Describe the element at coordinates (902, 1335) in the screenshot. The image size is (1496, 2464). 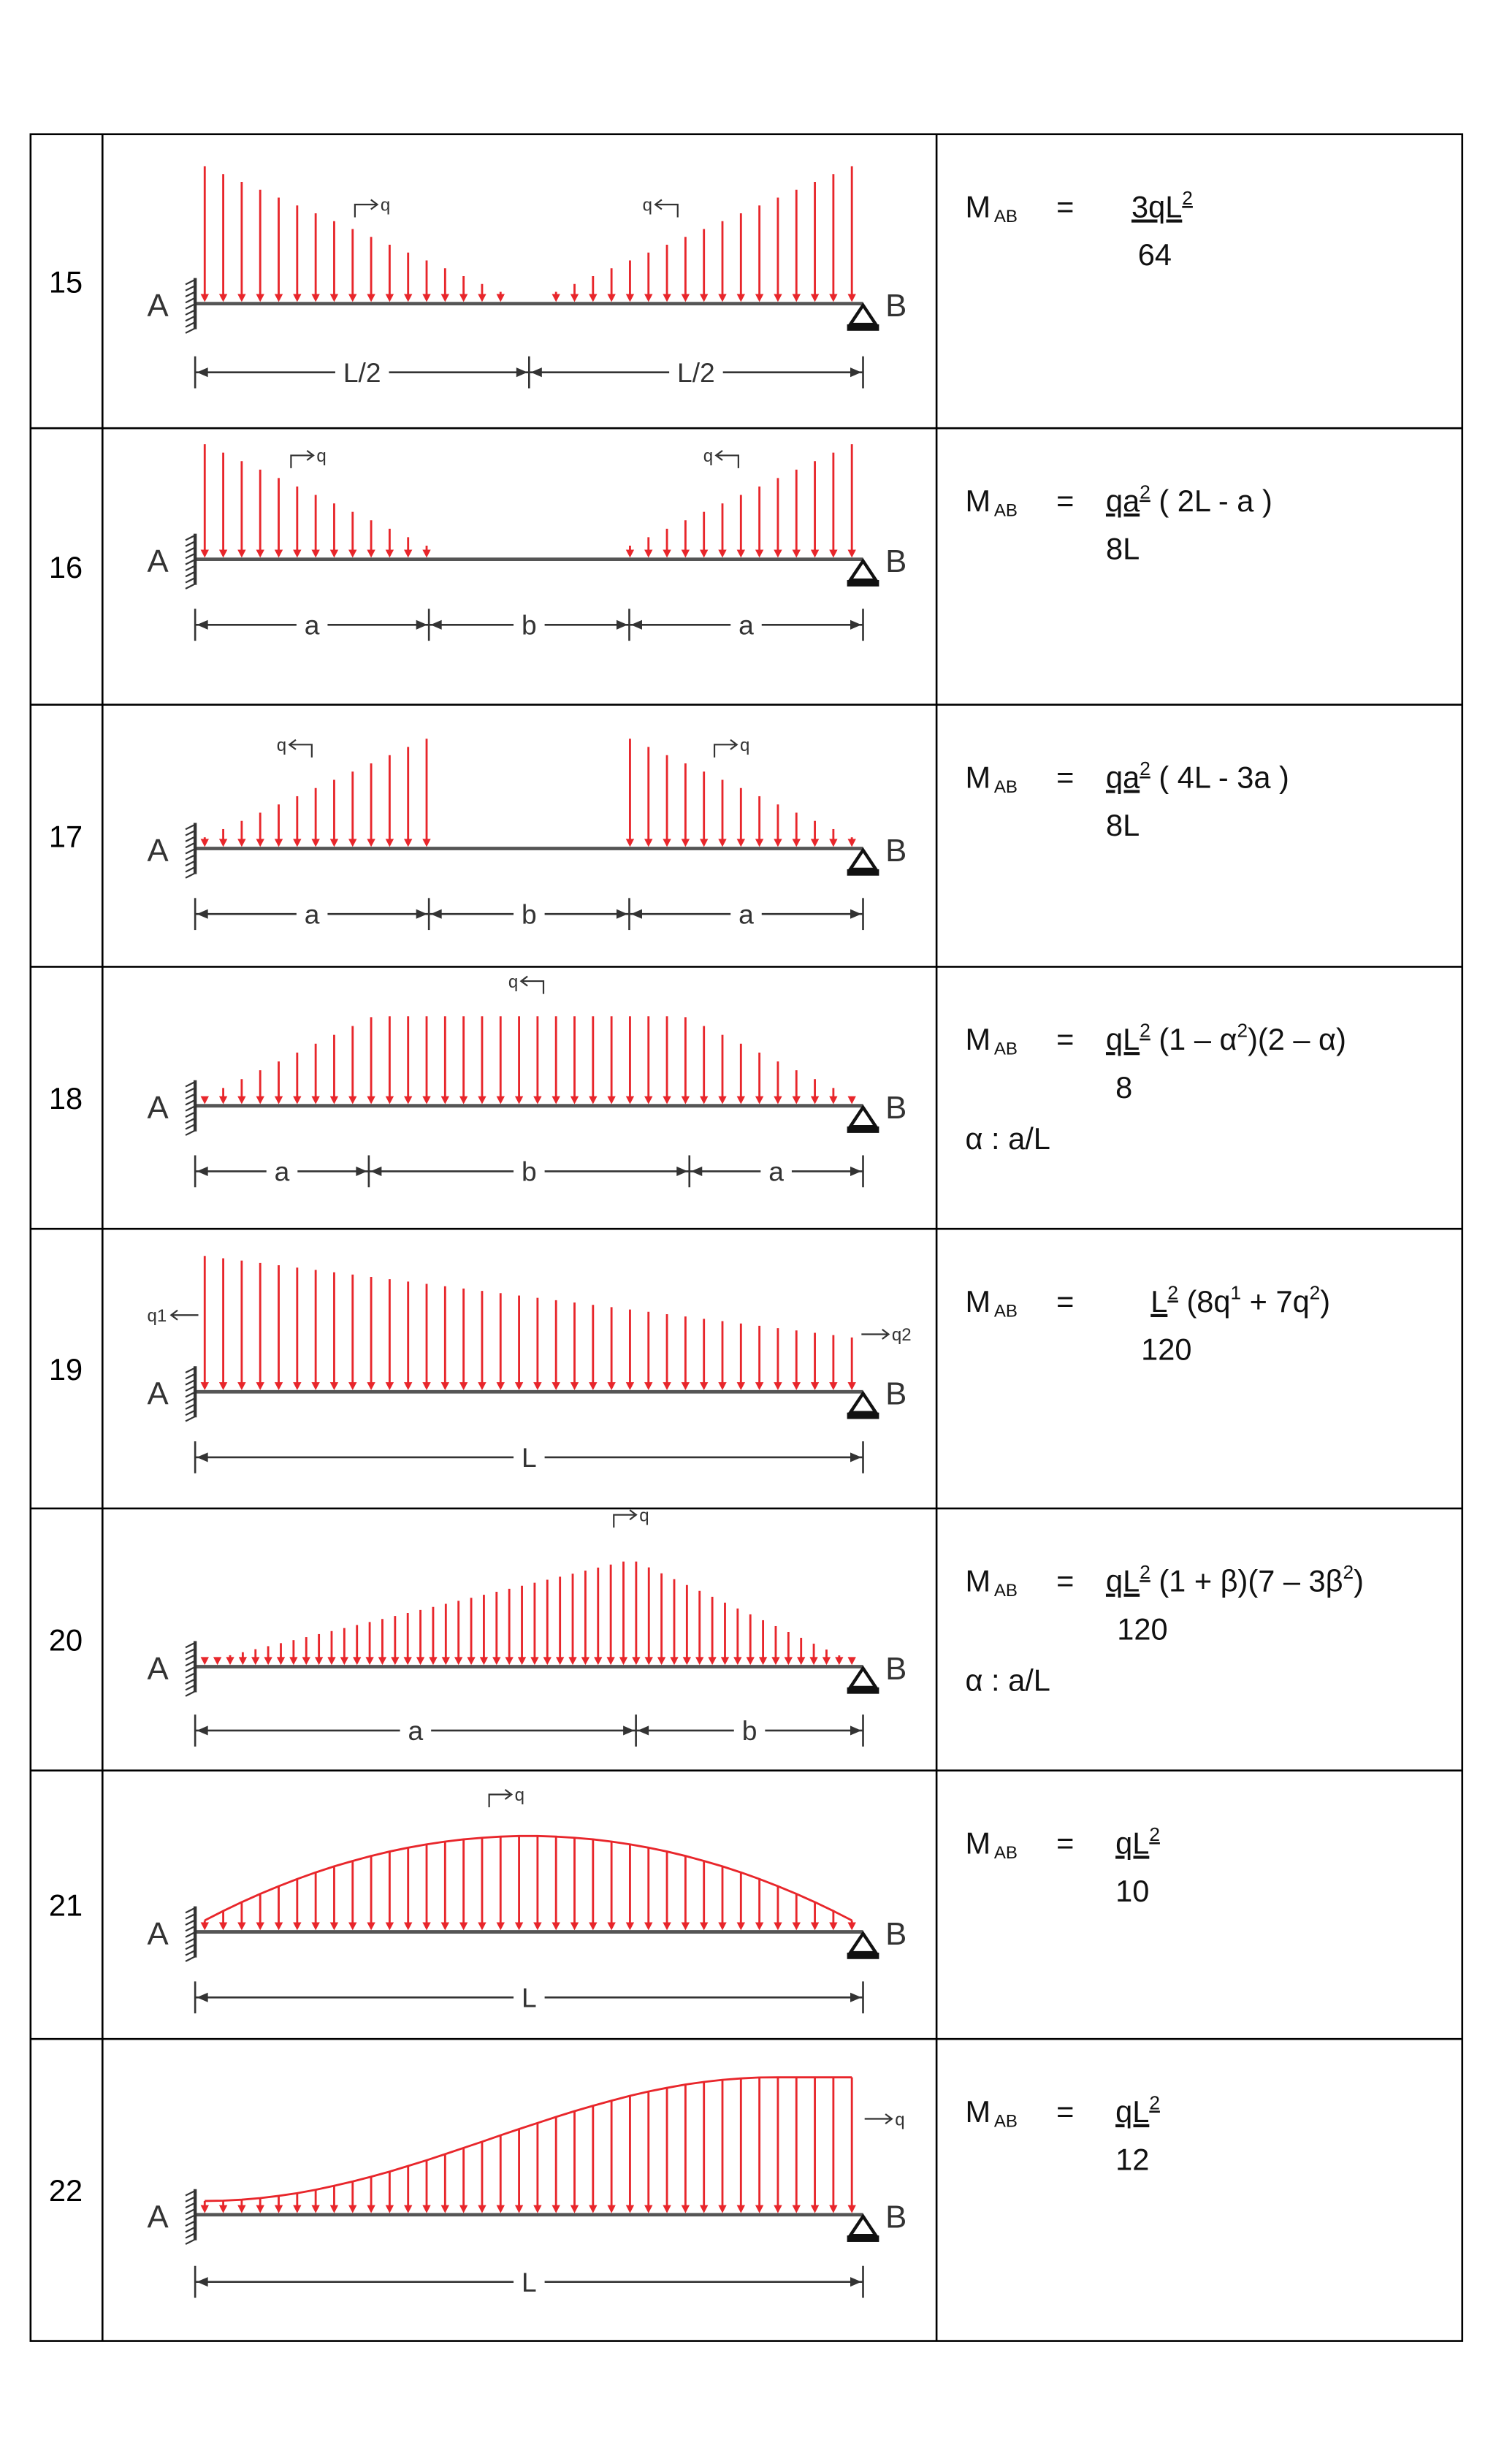
I see `load-label: q2` at that location.